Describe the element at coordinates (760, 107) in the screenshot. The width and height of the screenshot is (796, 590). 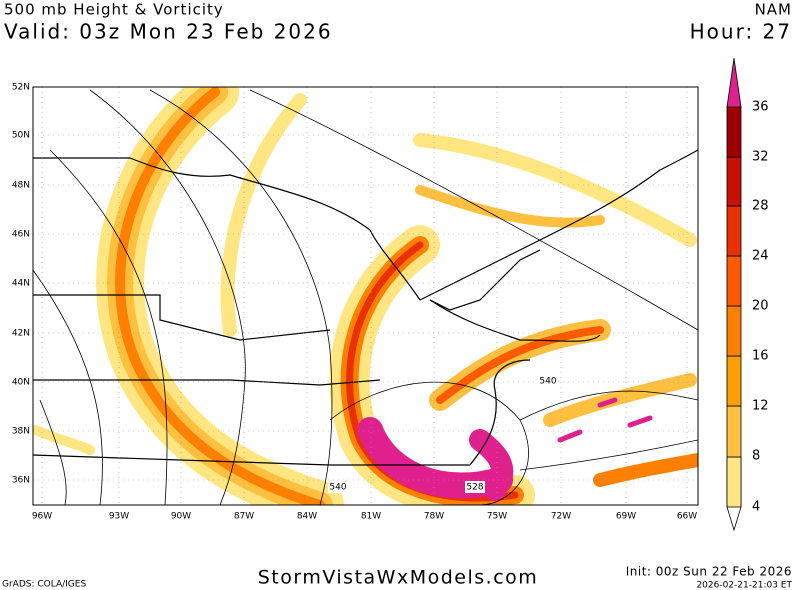
I see `colorbar-label: 36` at that location.